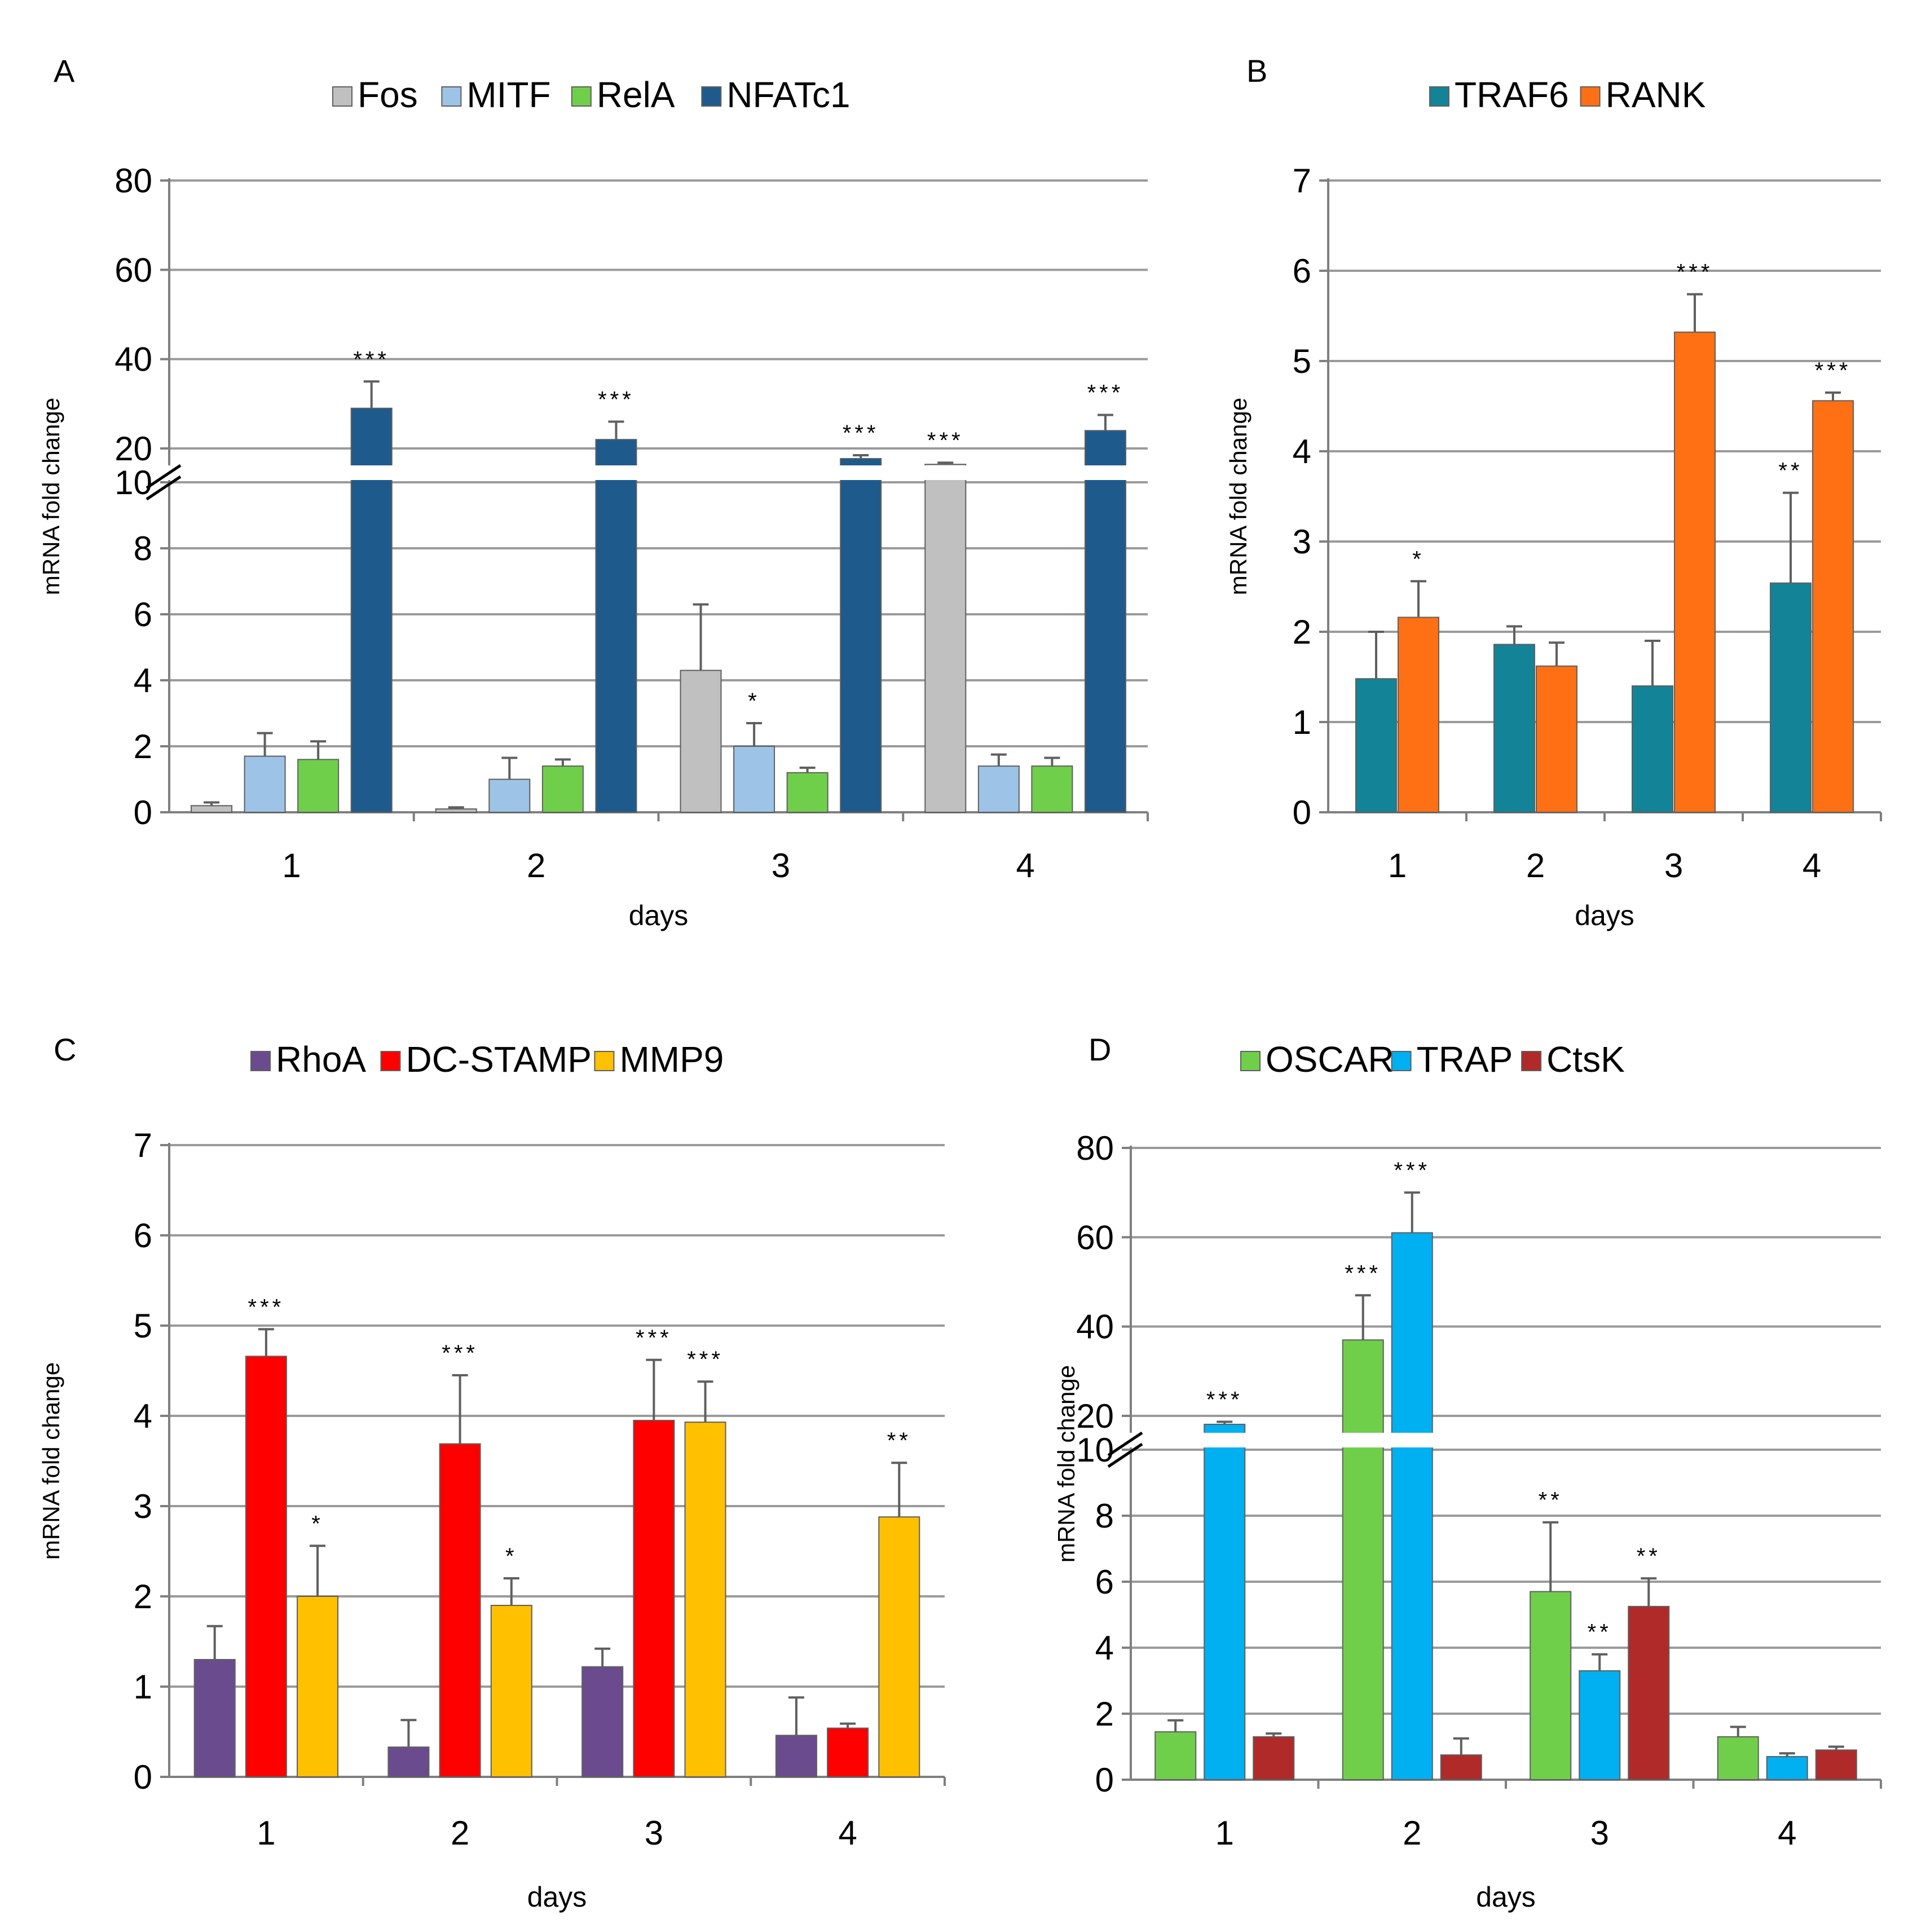  Describe the element at coordinates (388, 94) in the screenshot. I see `legend-label: Fos` at that location.